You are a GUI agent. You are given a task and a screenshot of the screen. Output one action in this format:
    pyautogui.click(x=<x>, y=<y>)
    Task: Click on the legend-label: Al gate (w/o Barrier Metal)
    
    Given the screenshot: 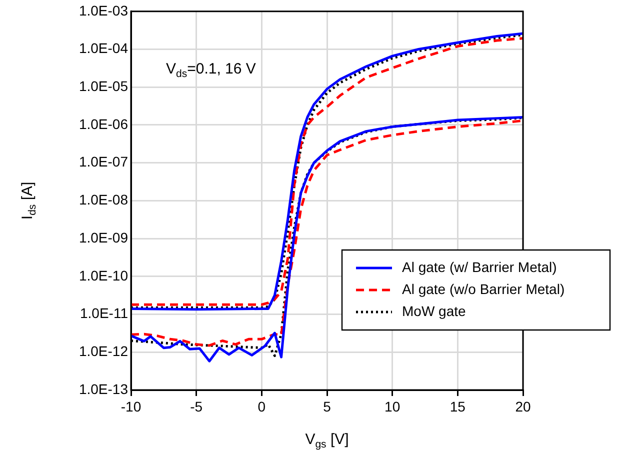 What is the action you would take?
    pyautogui.click(x=483, y=288)
    